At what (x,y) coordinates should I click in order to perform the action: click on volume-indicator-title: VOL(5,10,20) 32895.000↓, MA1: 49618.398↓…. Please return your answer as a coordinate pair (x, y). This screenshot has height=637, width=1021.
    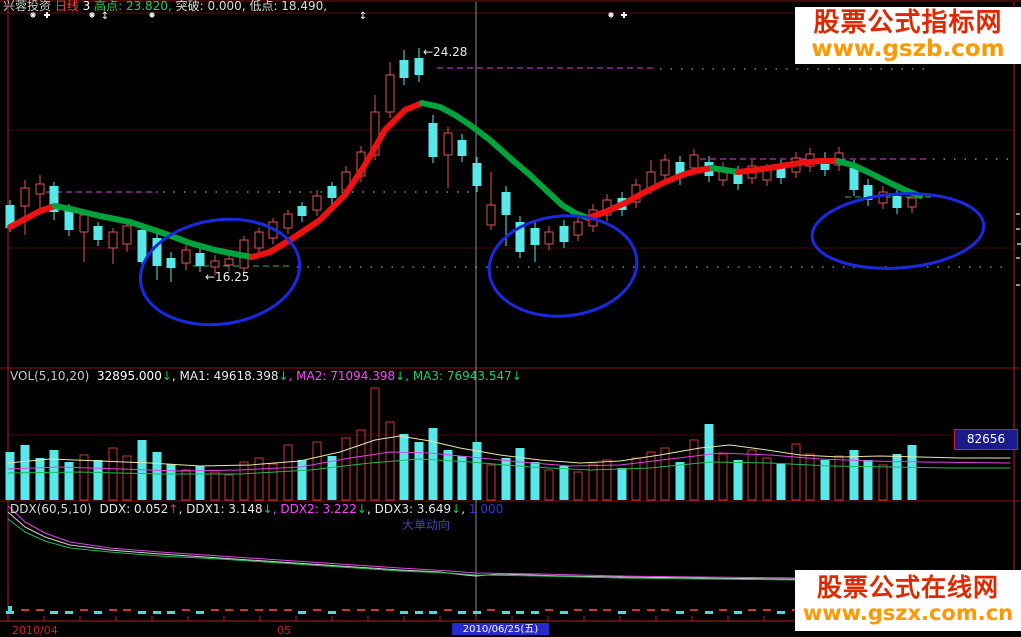
    Looking at the image, I should click on (266, 376).